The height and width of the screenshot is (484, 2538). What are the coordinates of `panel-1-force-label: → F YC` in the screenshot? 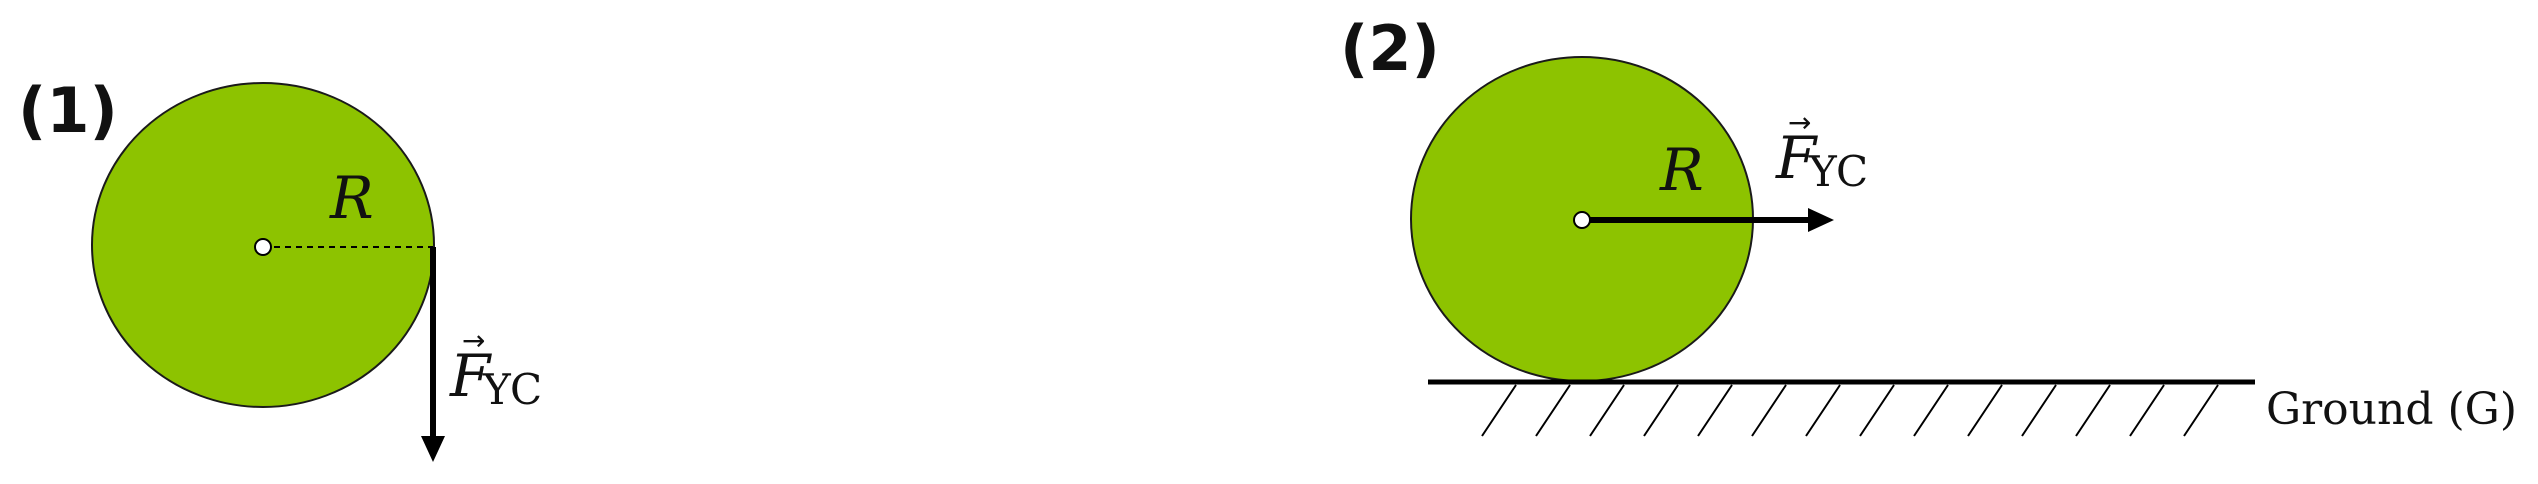 It's located at (495, 369).